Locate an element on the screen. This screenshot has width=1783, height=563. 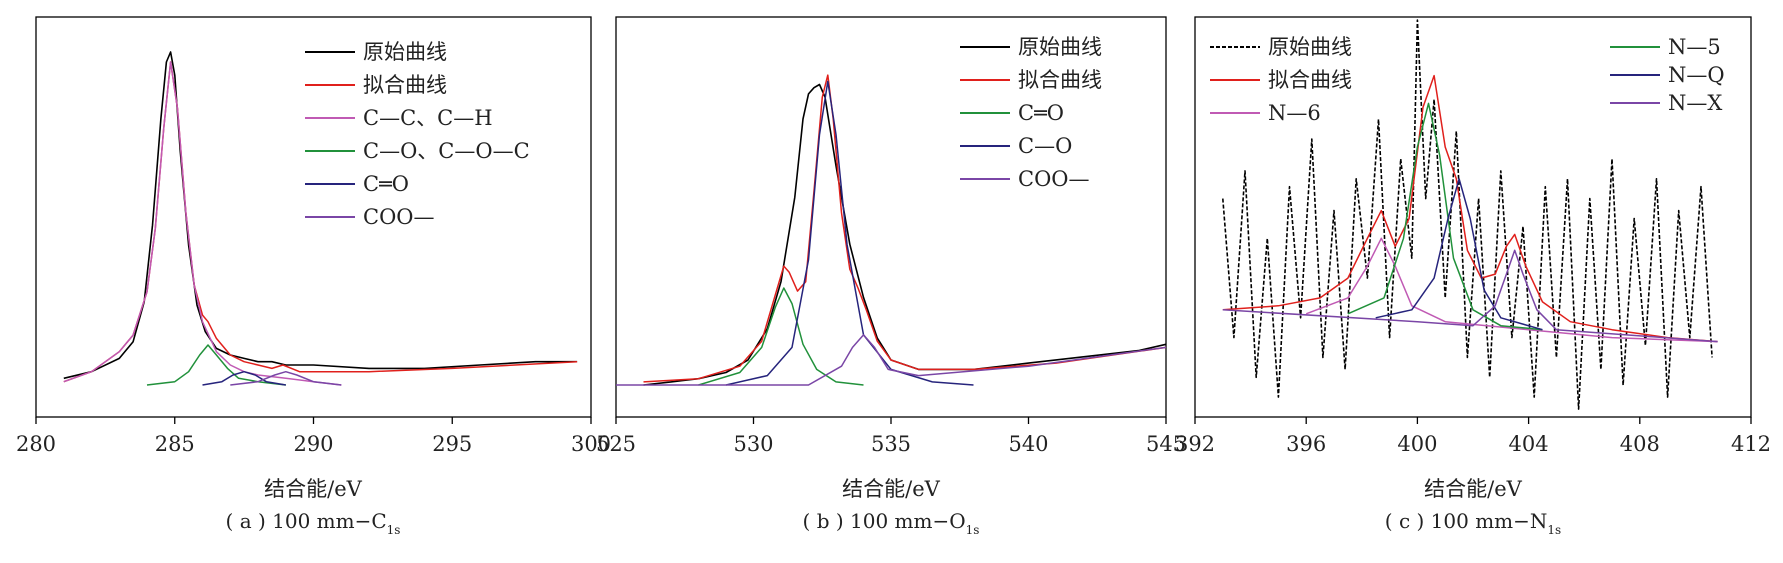
panel-a-series-c-o-line is located at coordinates (244, 378).